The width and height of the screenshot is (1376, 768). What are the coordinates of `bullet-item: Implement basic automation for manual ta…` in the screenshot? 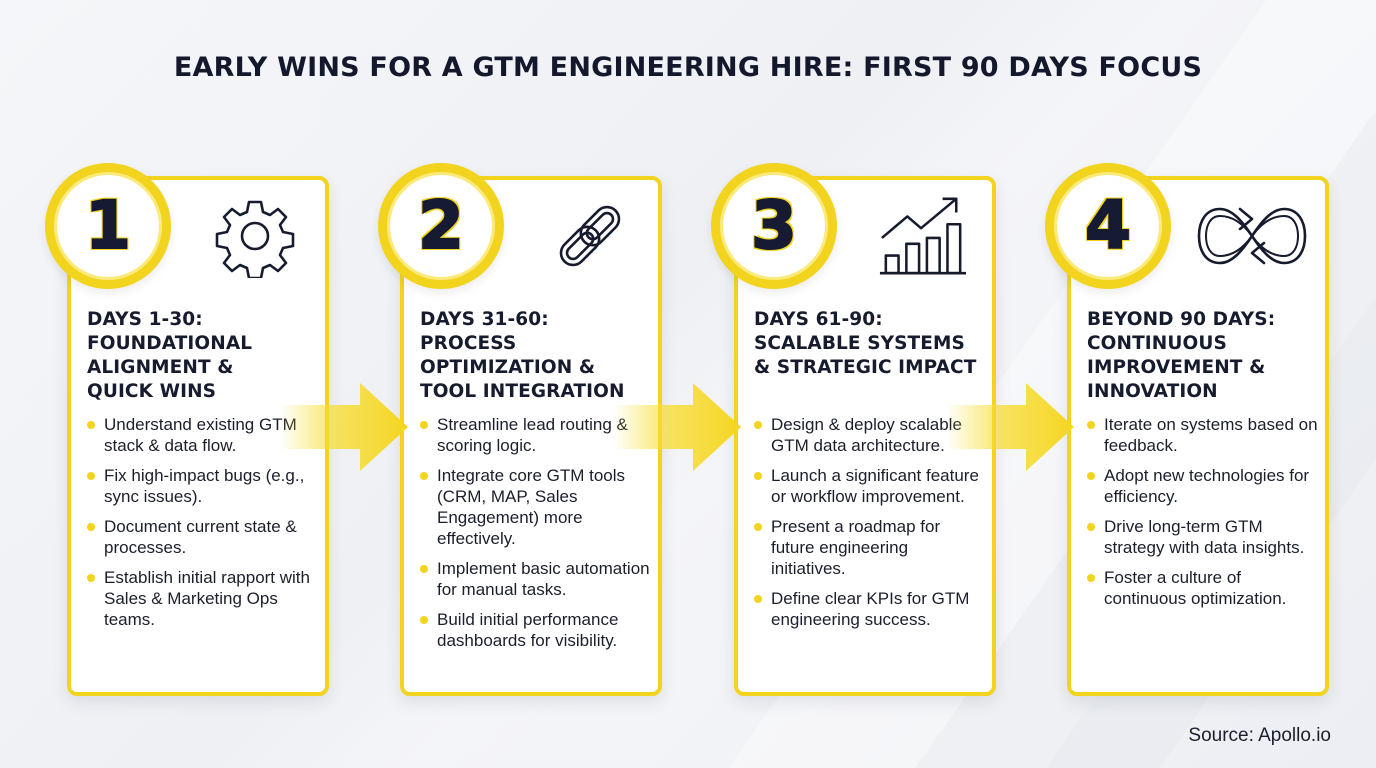 It's located at (536, 579).